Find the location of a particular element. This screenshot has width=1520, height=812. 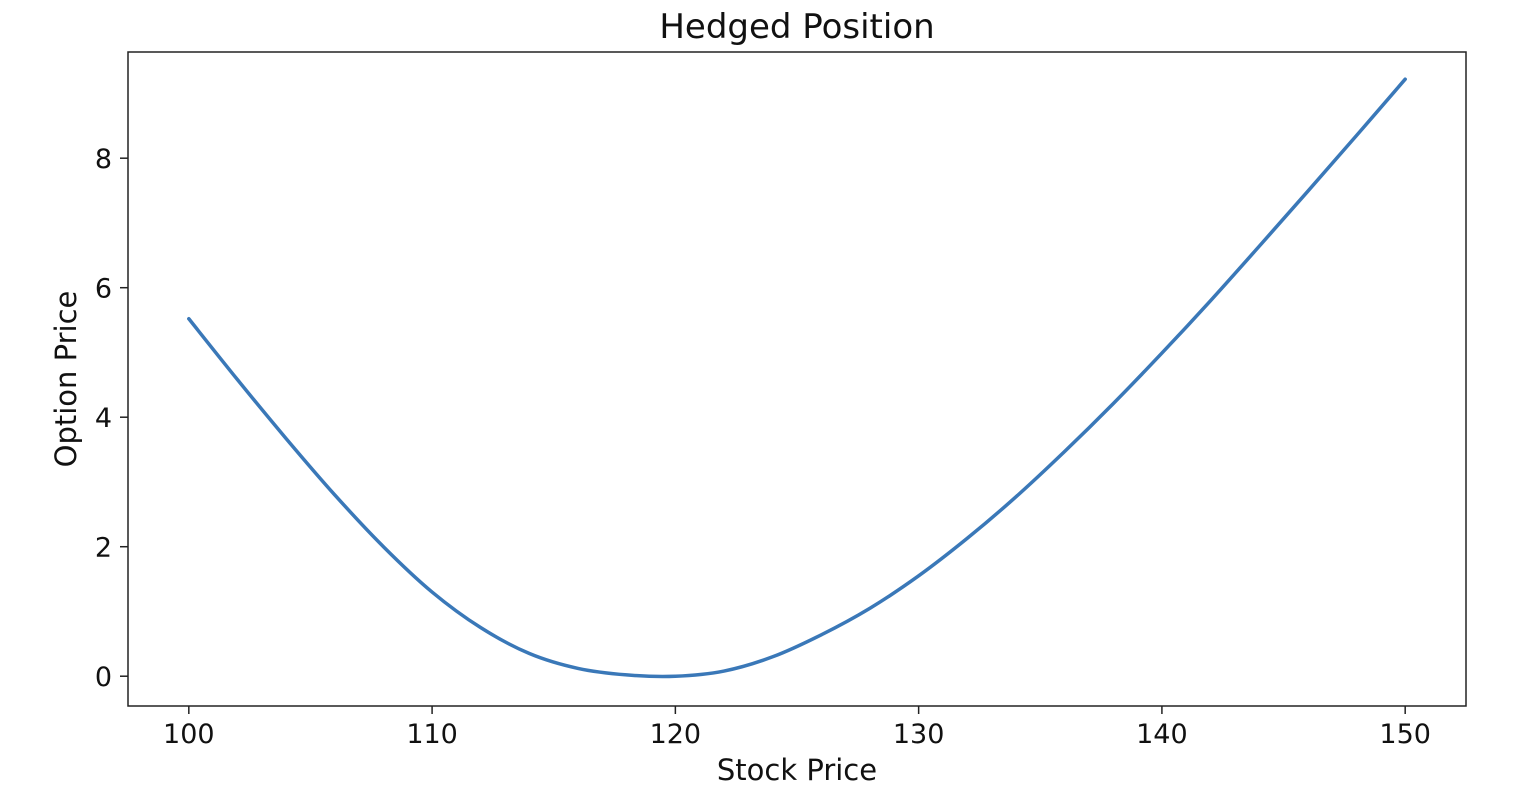

x-tick-label: 150 is located at coordinates (1405, 734).